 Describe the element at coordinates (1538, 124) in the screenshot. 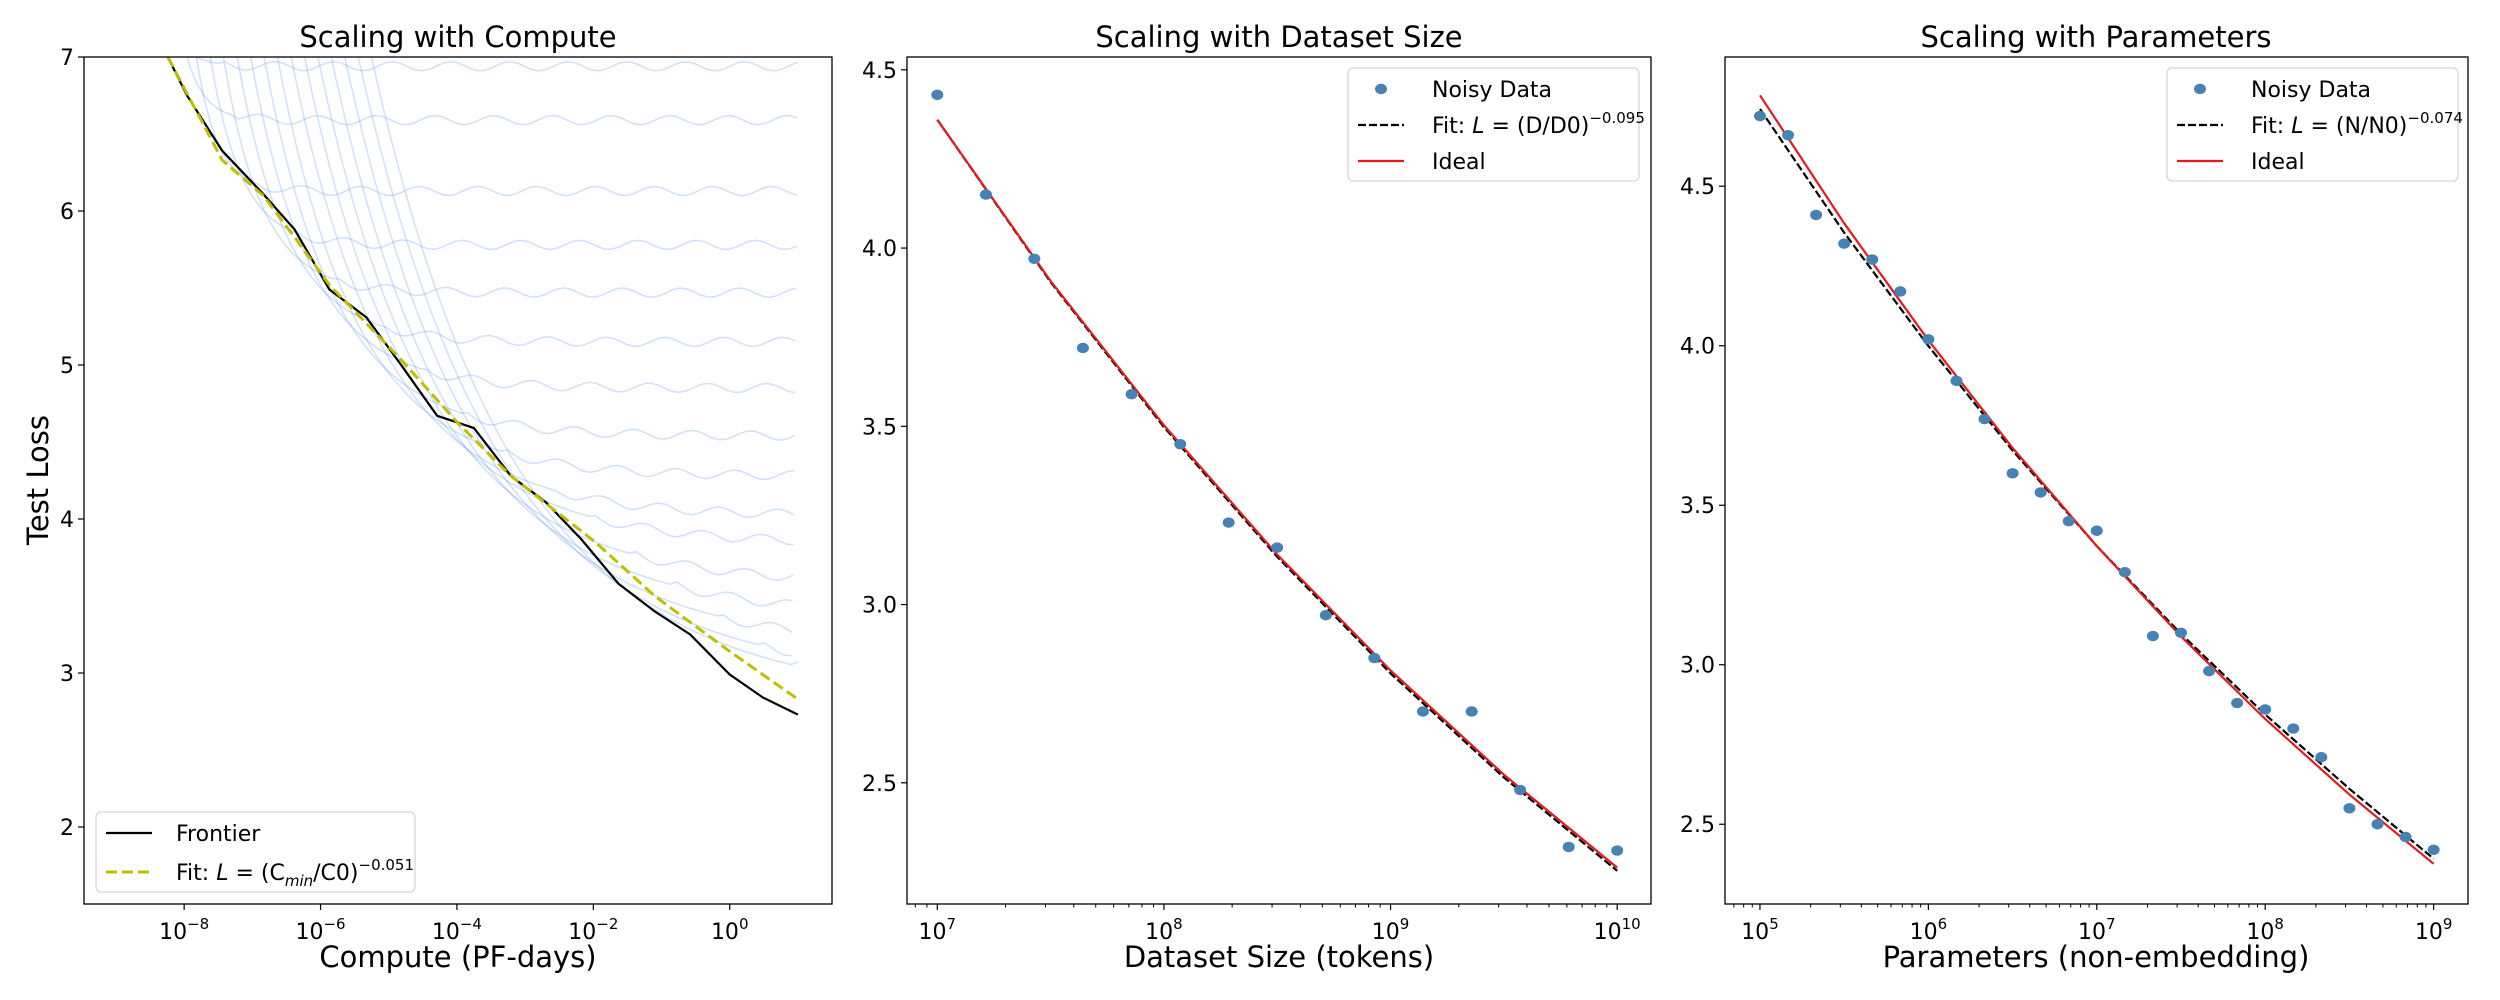

I see `legend-label-fit: Fit: L = (D/D0)−0.095` at that location.